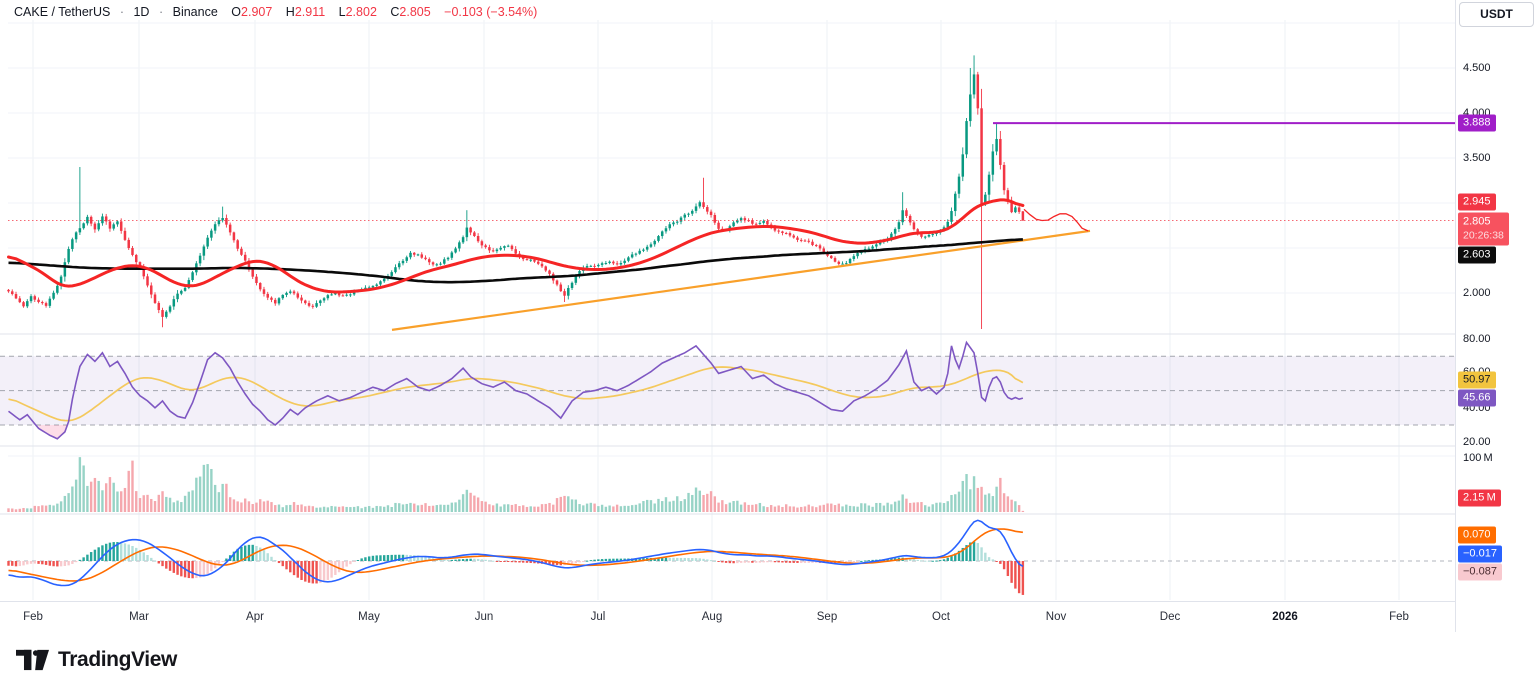 This screenshot has width=1536, height=696. What do you see at coordinates (236, 12) in the screenshot?
I see `open-label: O` at bounding box center [236, 12].